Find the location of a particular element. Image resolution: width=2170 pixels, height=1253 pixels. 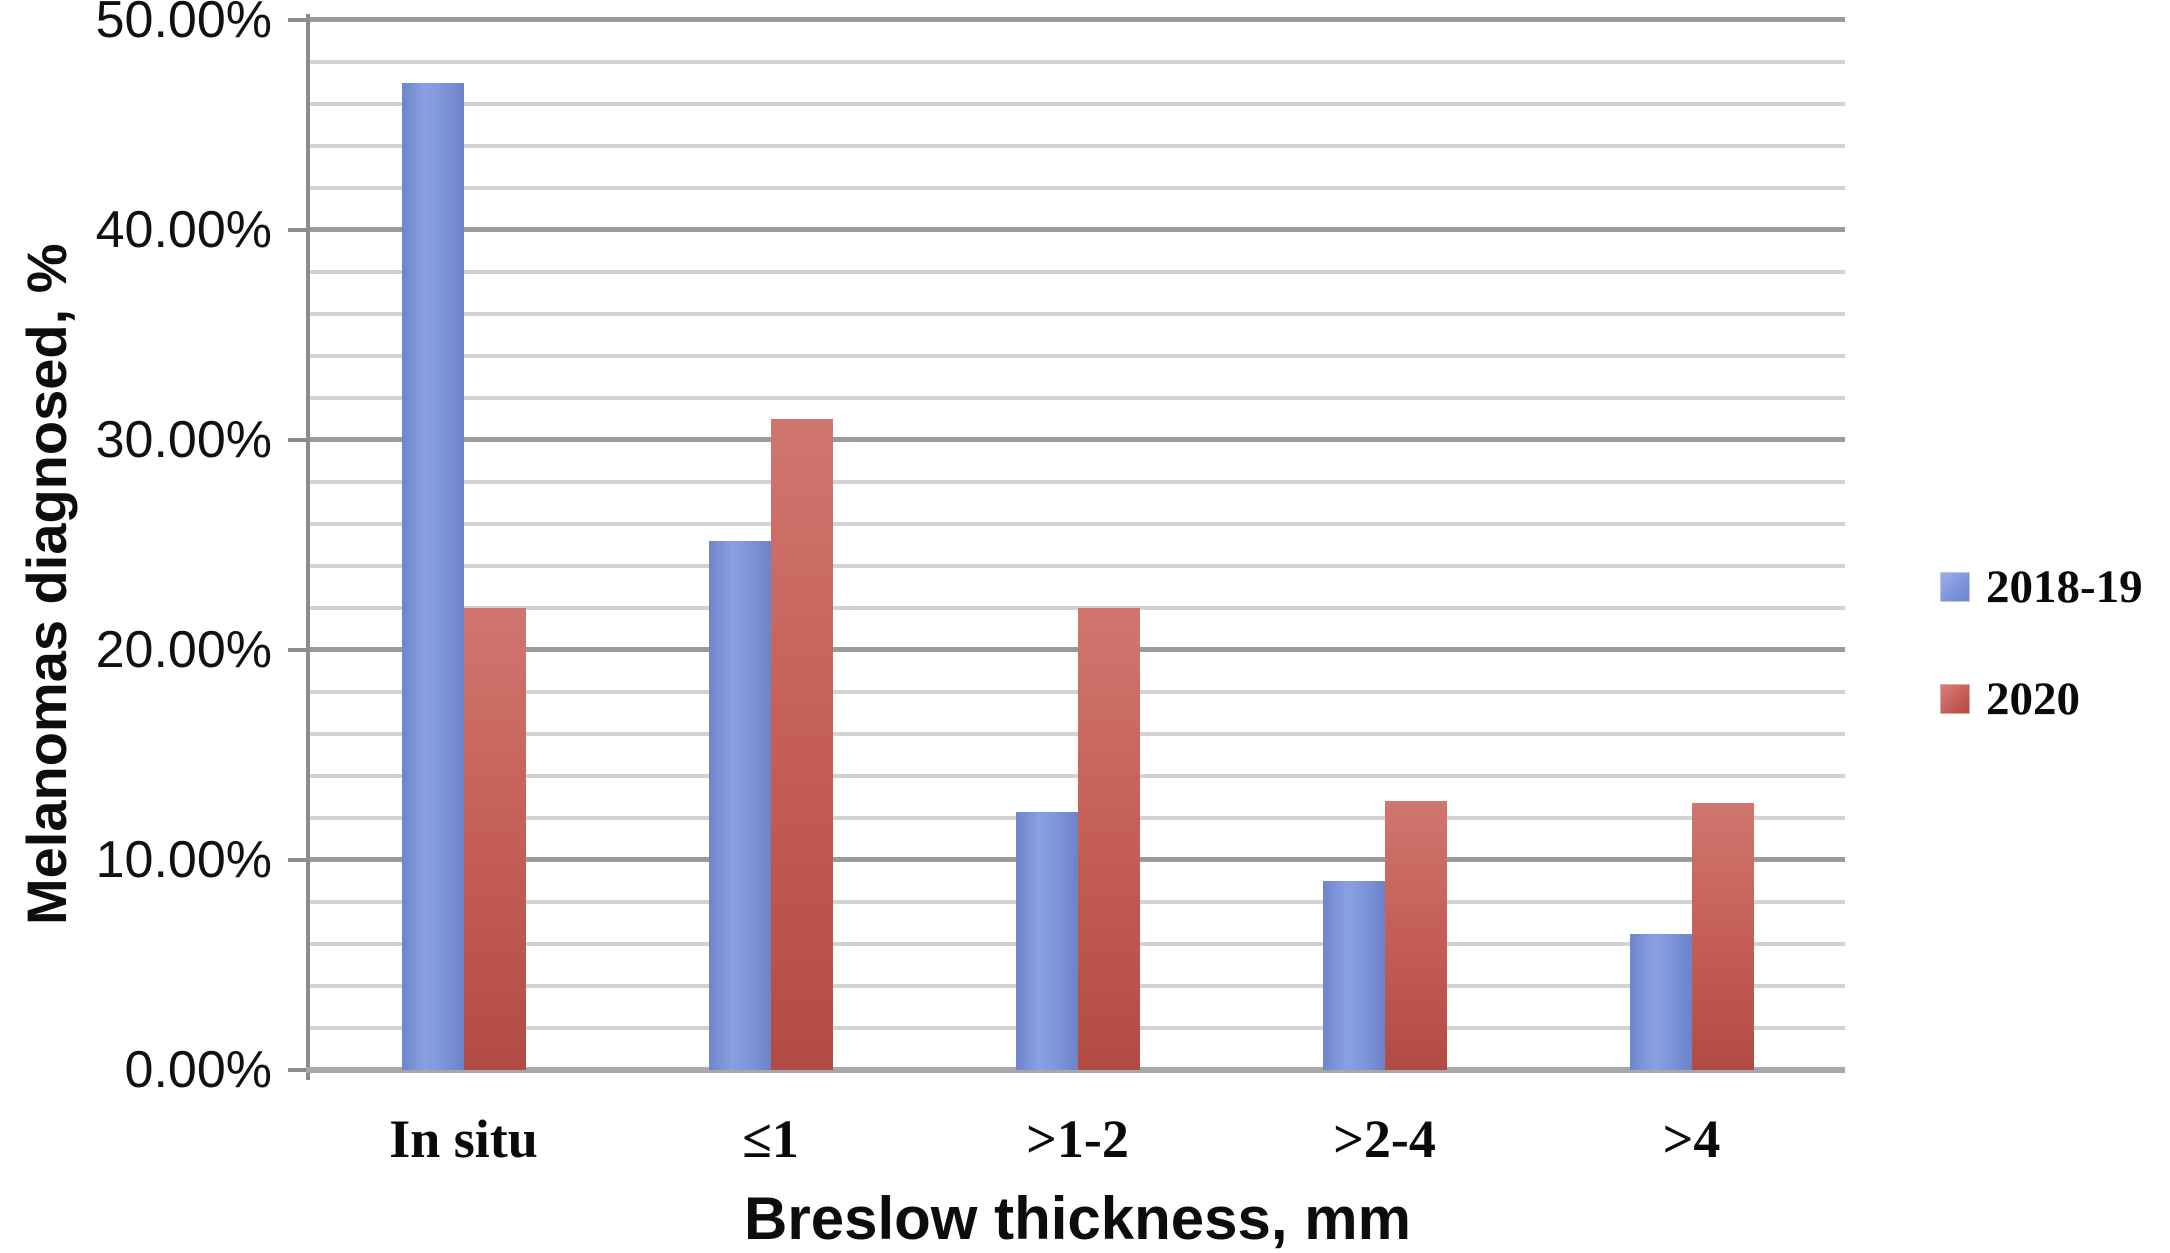

bar-2018-19->1-2 is located at coordinates (1046, 940).